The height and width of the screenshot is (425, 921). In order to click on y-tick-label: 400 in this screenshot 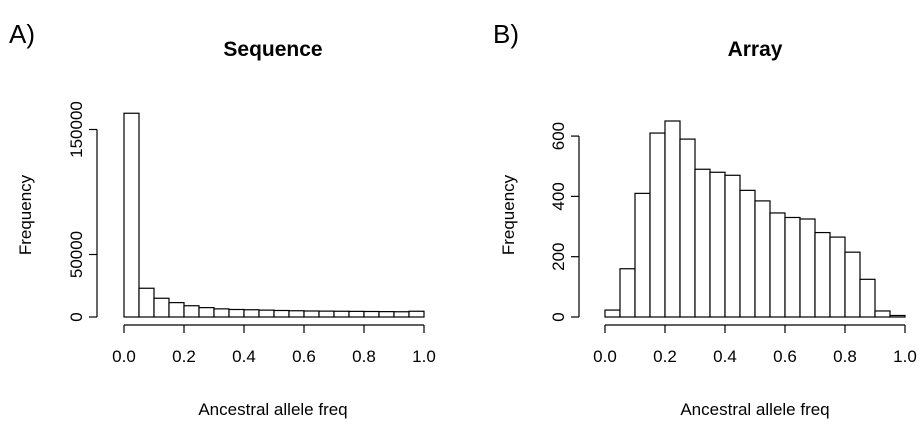, I will do `click(558, 196)`.